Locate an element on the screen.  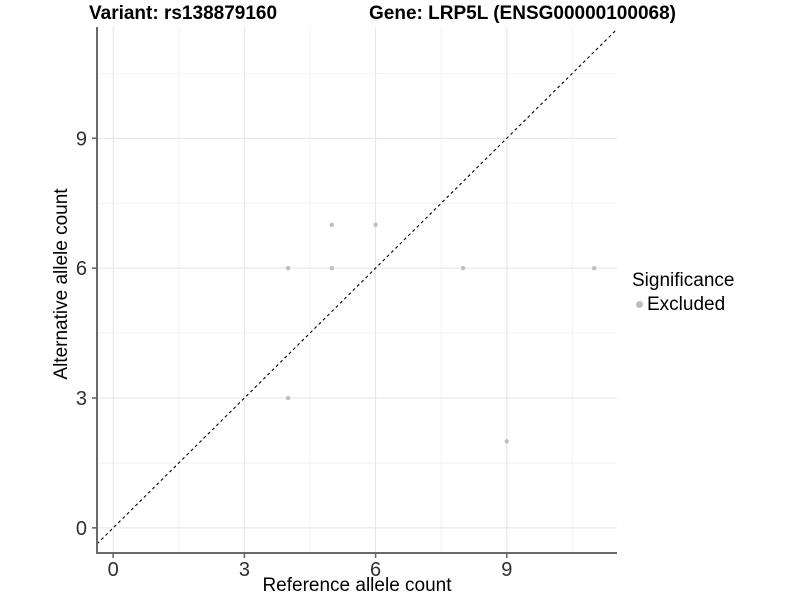
legend-item-excluded: Excluded is located at coordinates (683, 305).